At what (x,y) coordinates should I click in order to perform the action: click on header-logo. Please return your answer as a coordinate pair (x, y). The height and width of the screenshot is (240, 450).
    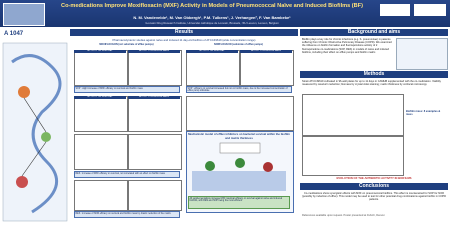
    Looking at the image, I should click on (24, 14).